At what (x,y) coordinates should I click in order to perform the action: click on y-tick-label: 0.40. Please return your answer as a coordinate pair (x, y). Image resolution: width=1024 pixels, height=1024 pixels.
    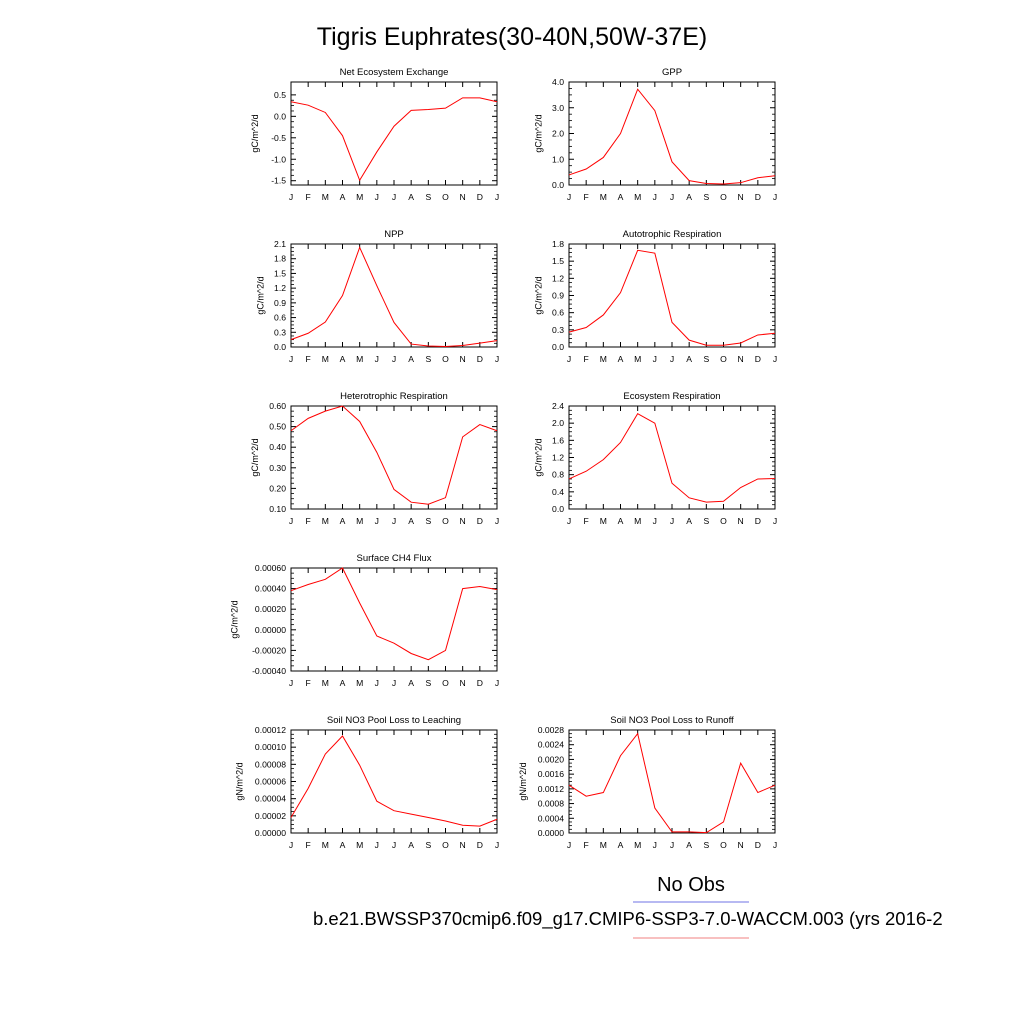
    Looking at the image, I should click on (277, 447).